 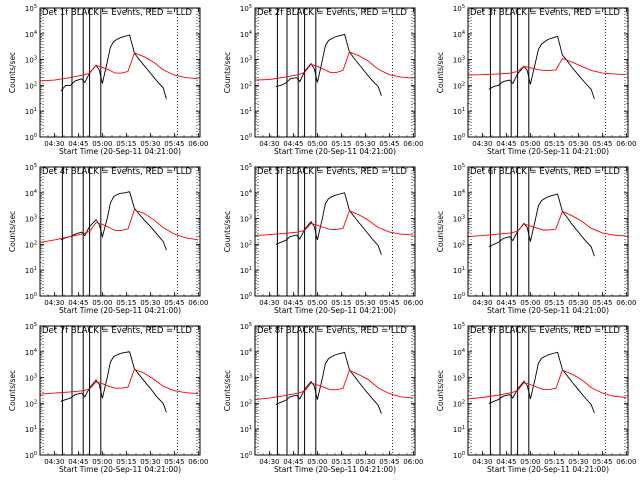 I want to click on panel-title: Det 3f BLACK = Events, RED = LLD, so click(x=545, y=13).